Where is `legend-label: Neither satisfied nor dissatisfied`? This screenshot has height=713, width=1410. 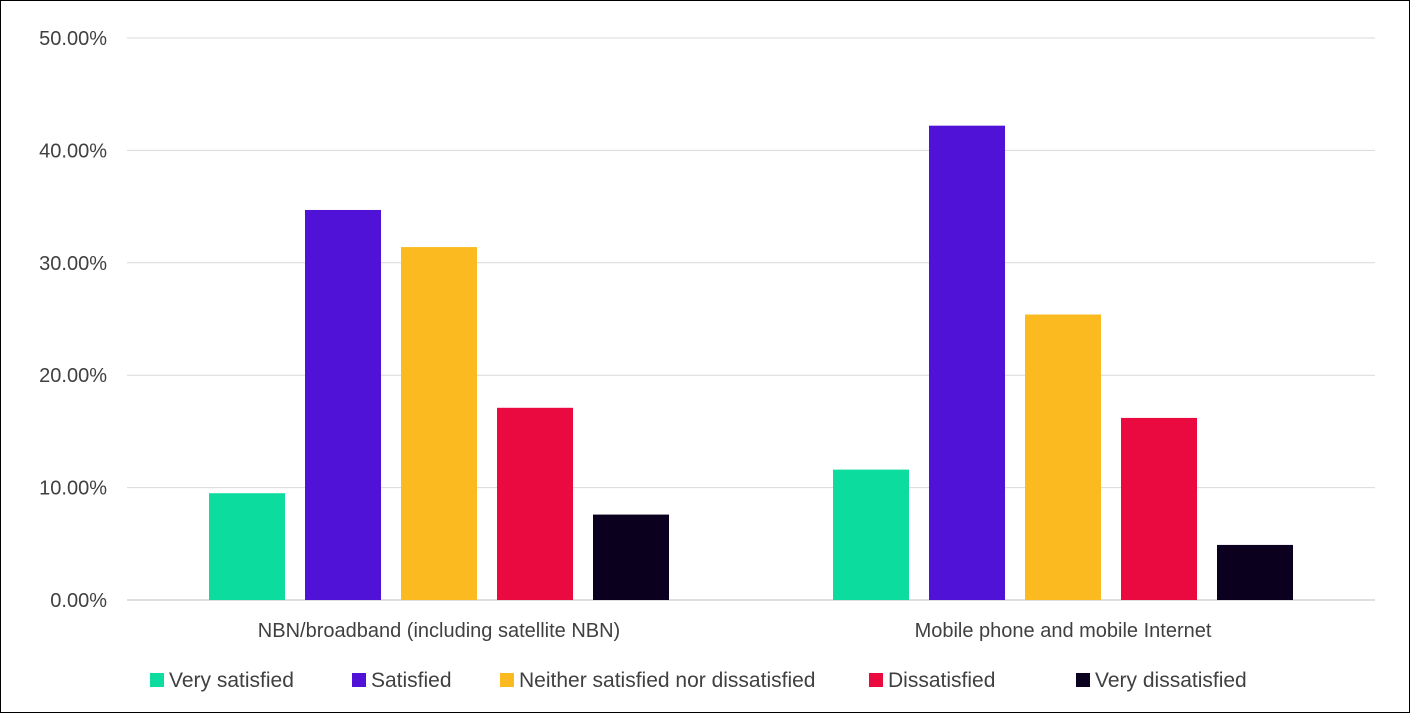
legend-label: Neither satisfied nor dissatisfied is located at coordinates (667, 680).